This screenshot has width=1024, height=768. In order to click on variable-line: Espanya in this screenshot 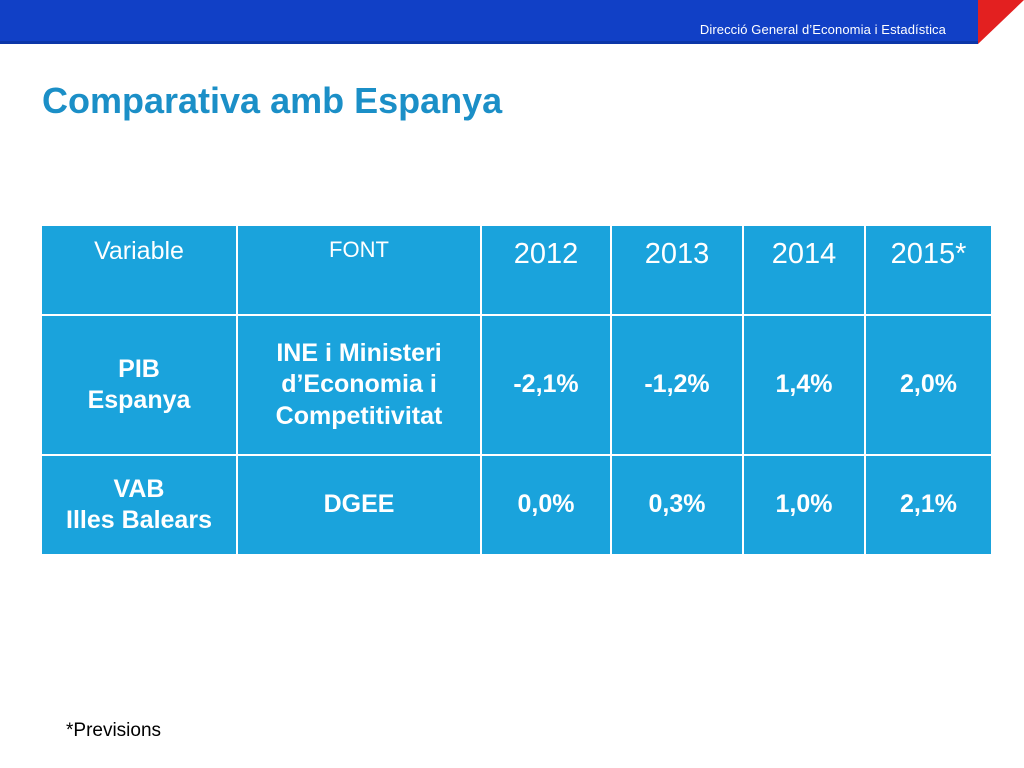, I will do `click(139, 400)`.